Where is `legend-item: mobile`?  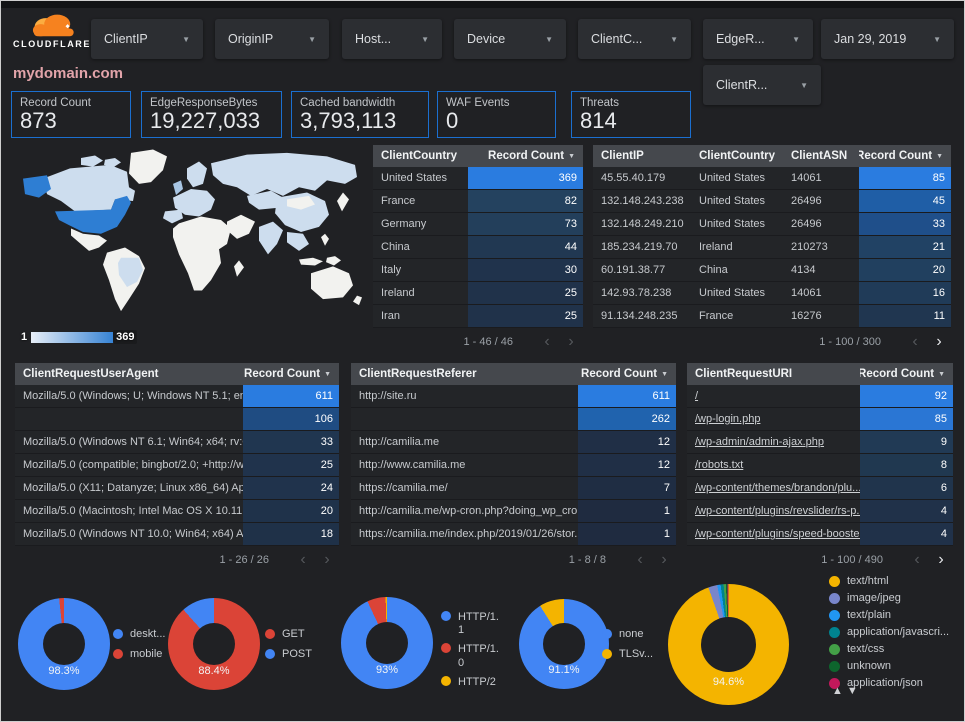 legend-item: mobile is located at coordinates (139, 654).